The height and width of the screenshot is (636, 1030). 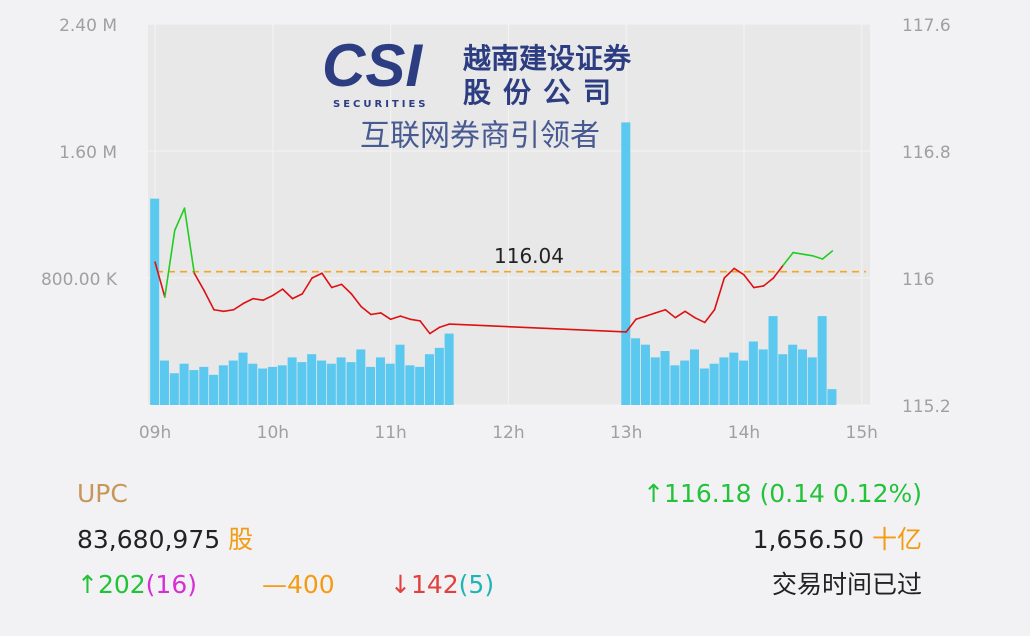 I want to click on advances-count: ↑202, so click(x=111, y=584).